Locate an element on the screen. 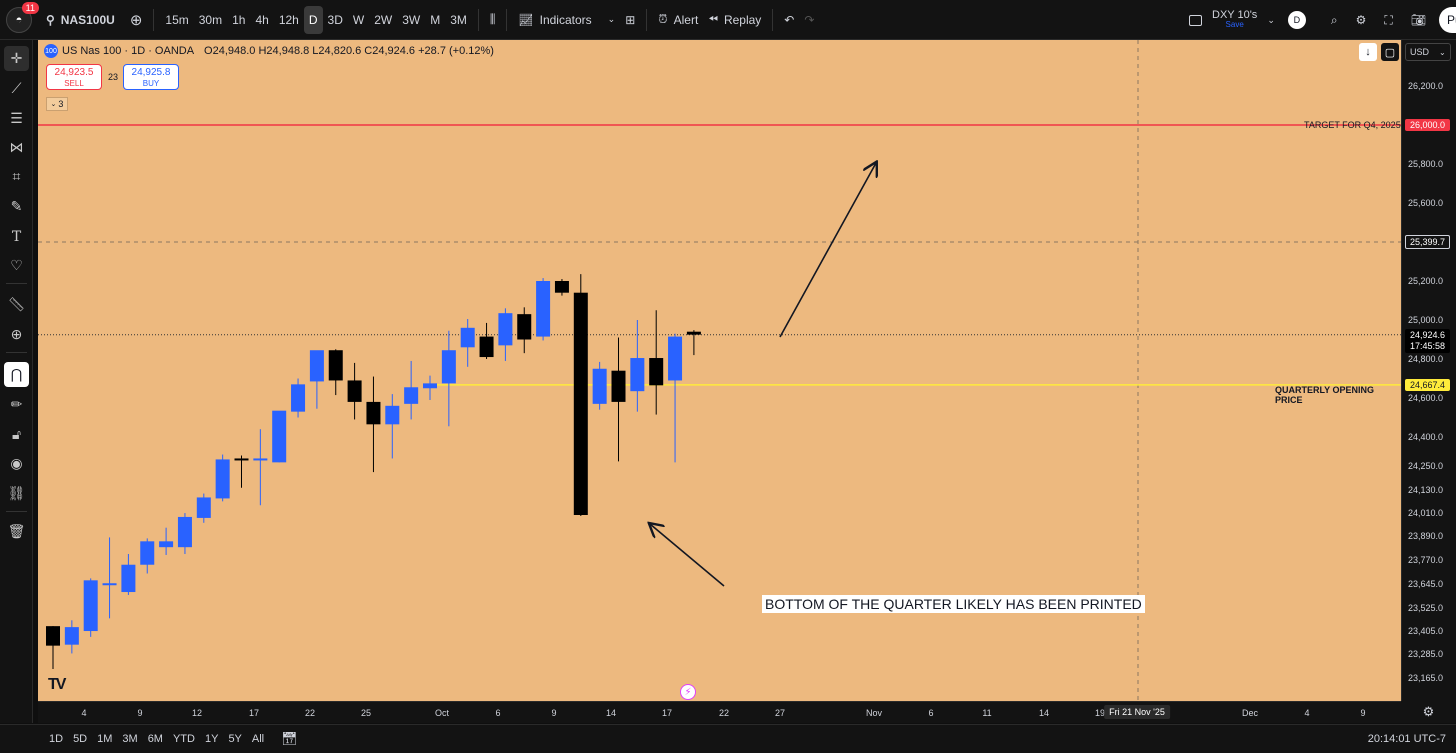  magnet-tool: ⋂ is located at coordinates (16, 374).